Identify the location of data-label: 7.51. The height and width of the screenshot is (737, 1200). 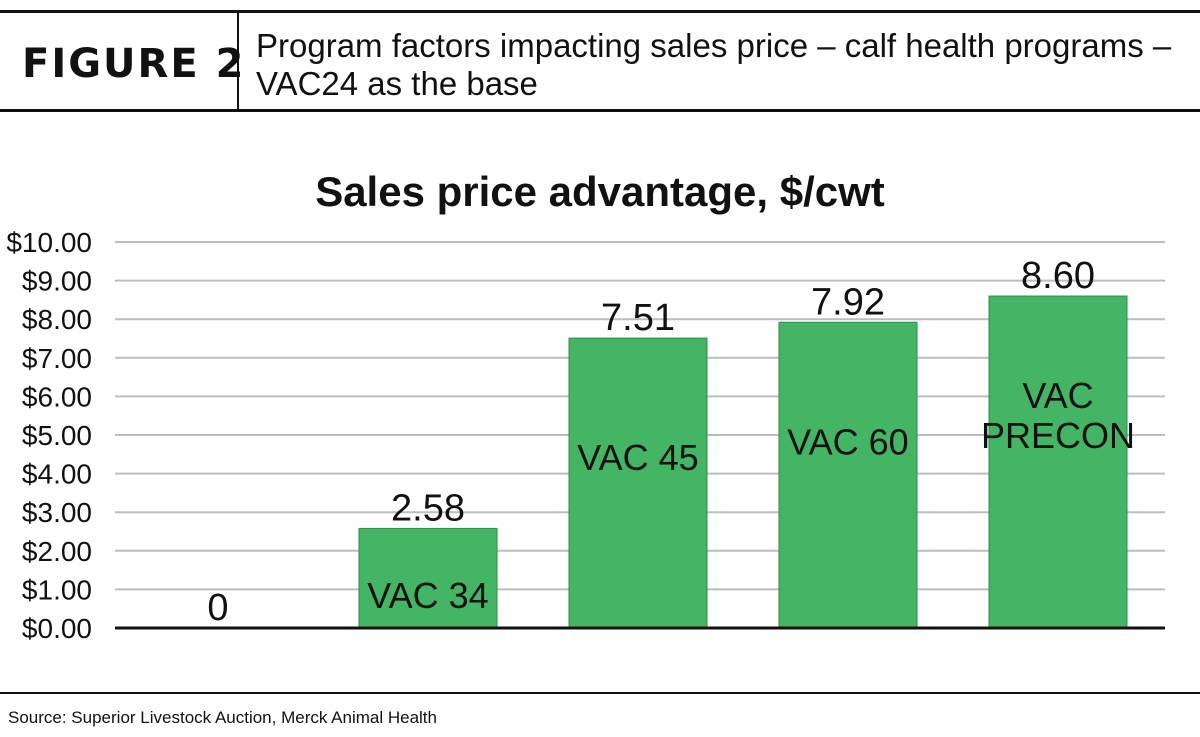
(638, 318).